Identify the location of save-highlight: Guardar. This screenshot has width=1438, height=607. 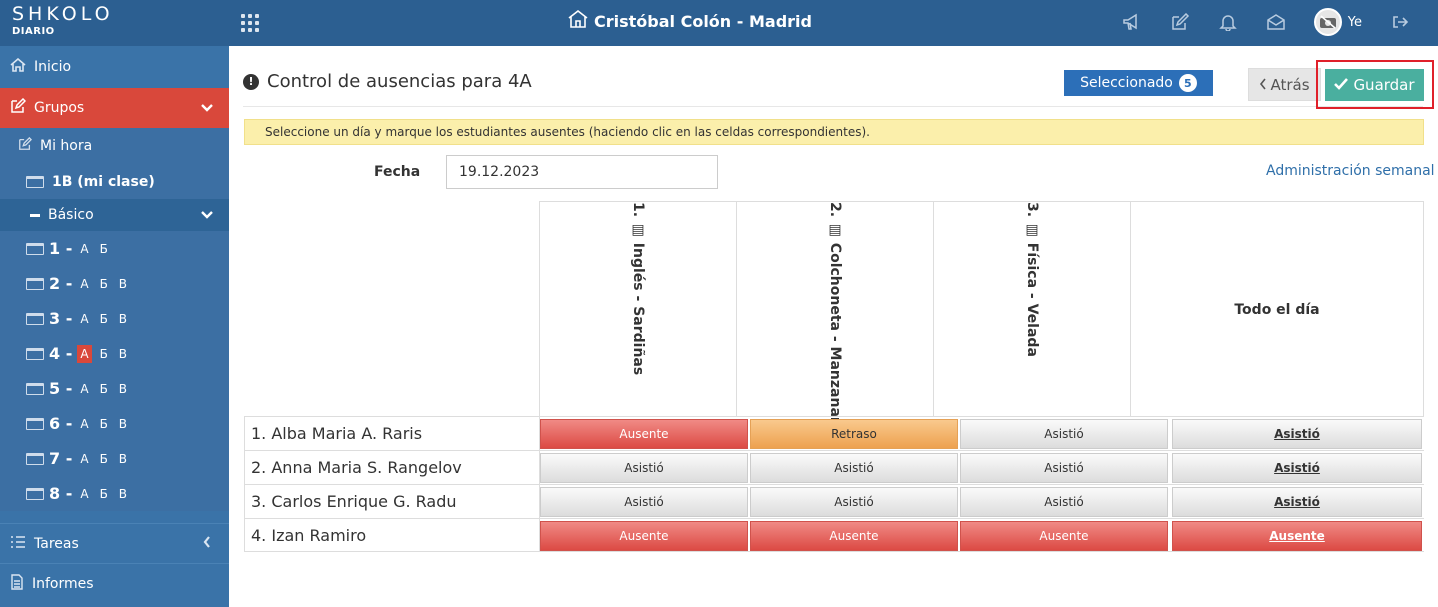
(1375, 84).